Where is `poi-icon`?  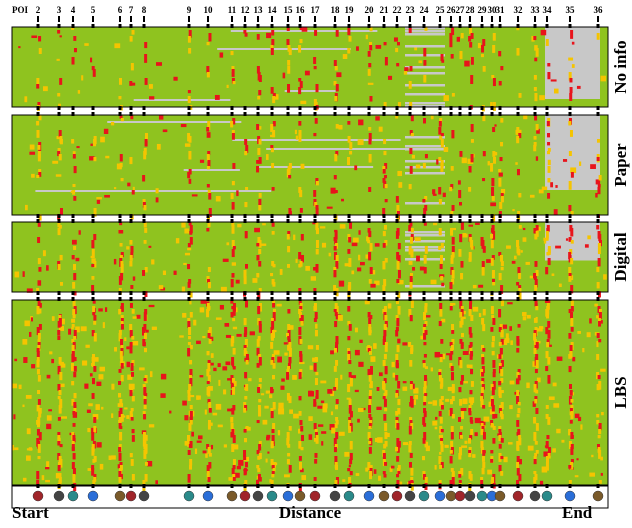 poi-icon is located at coordinates (460, 496).